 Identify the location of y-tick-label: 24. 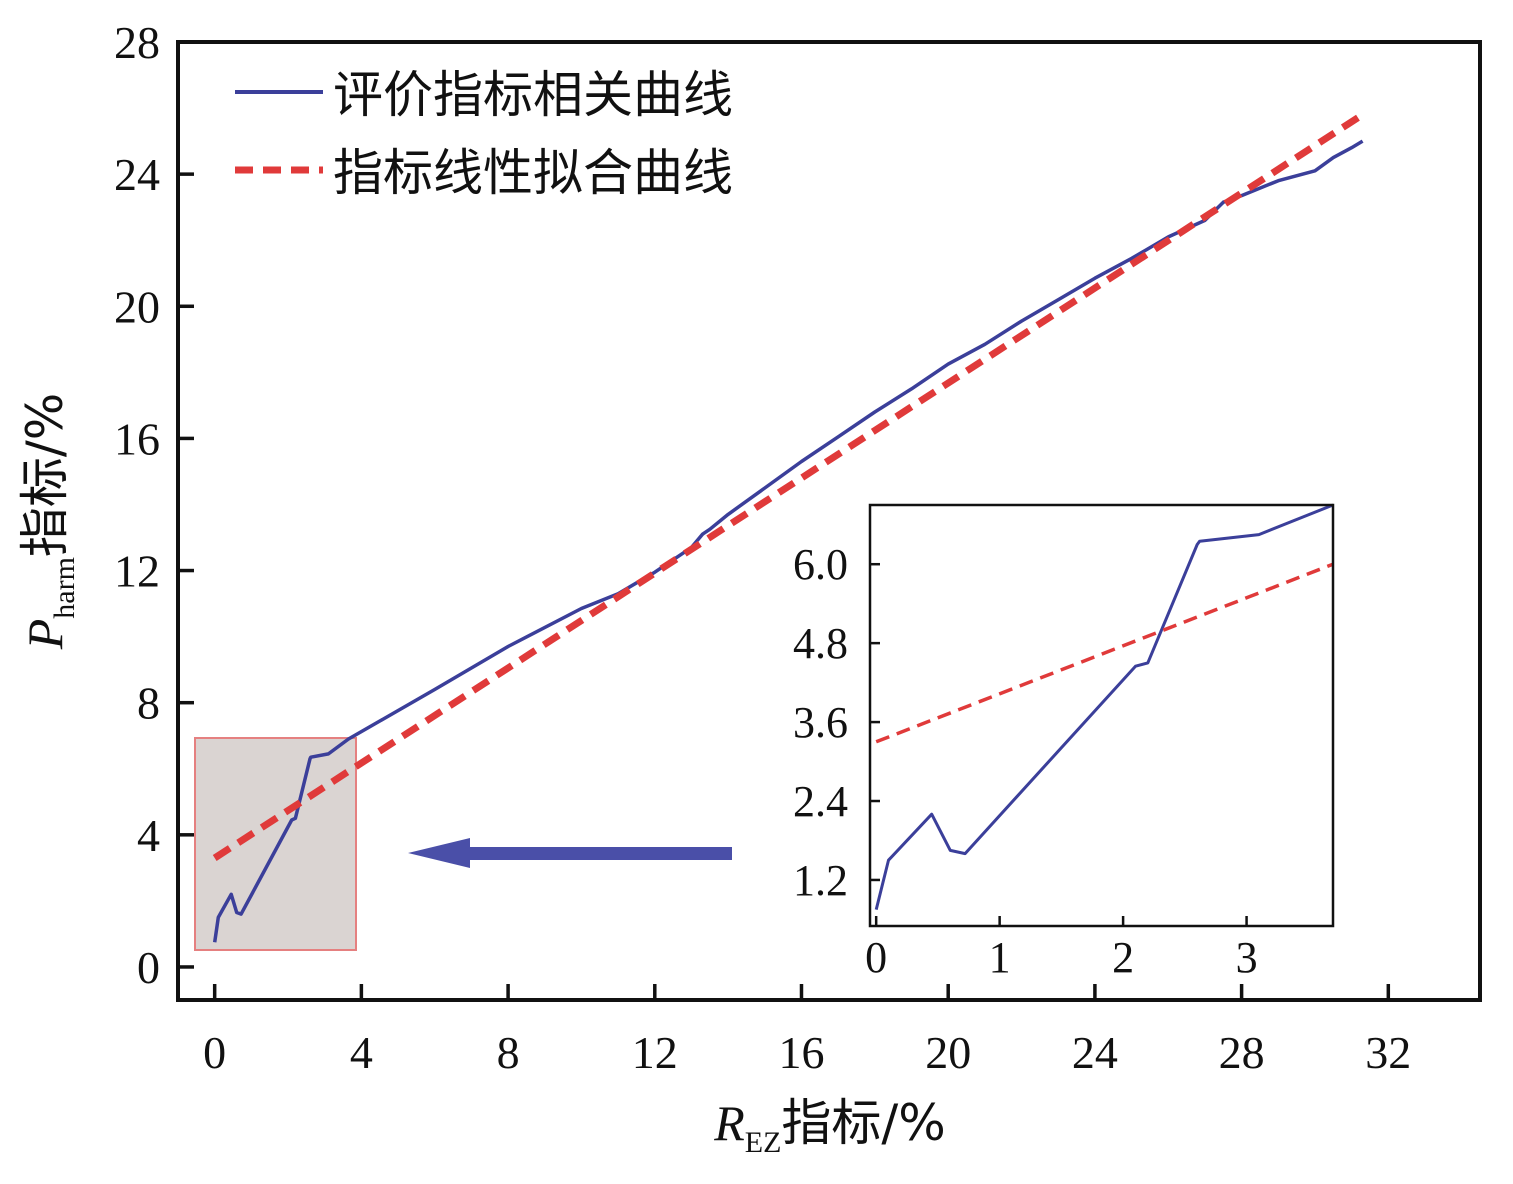
(137, 174).